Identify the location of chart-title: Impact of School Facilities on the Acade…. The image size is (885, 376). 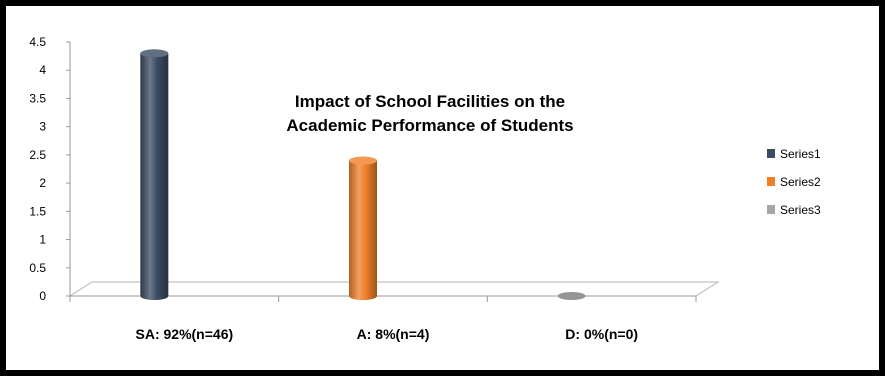
(429, 113).